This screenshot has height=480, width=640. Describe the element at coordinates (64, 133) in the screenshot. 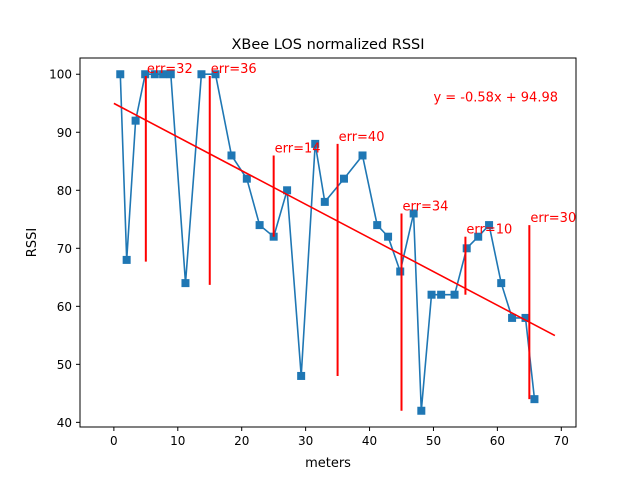

I see `y-tick-label: 90` at that location.